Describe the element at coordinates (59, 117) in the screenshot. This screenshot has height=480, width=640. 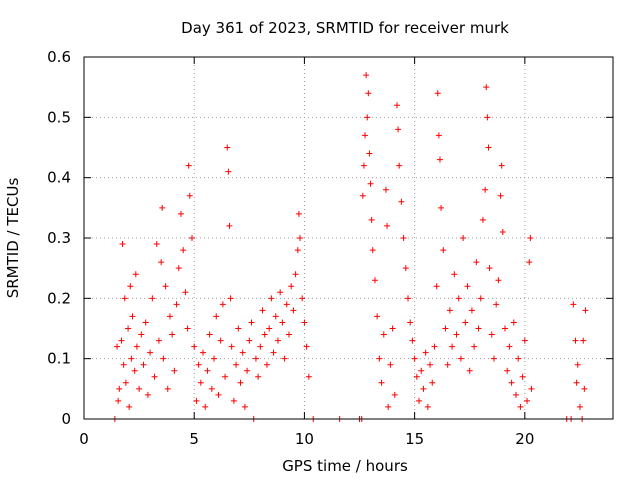
I see `y-tick-label: 0.5` at that location.